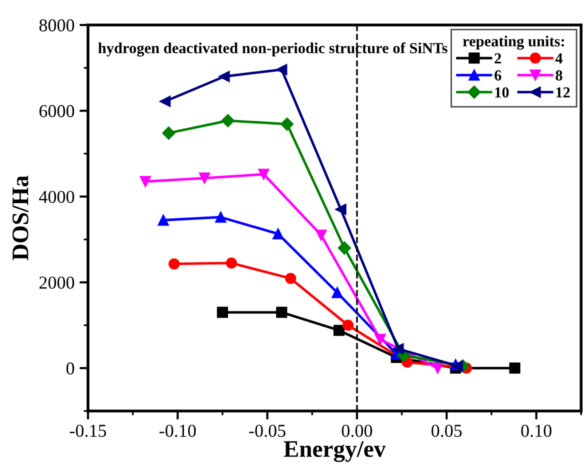 This screenshot has width=587, height=467. What do you see at coordinates (70, 368) in the screenshot?
I see `y-tick-label: 0` at bounding box center [70, 368].